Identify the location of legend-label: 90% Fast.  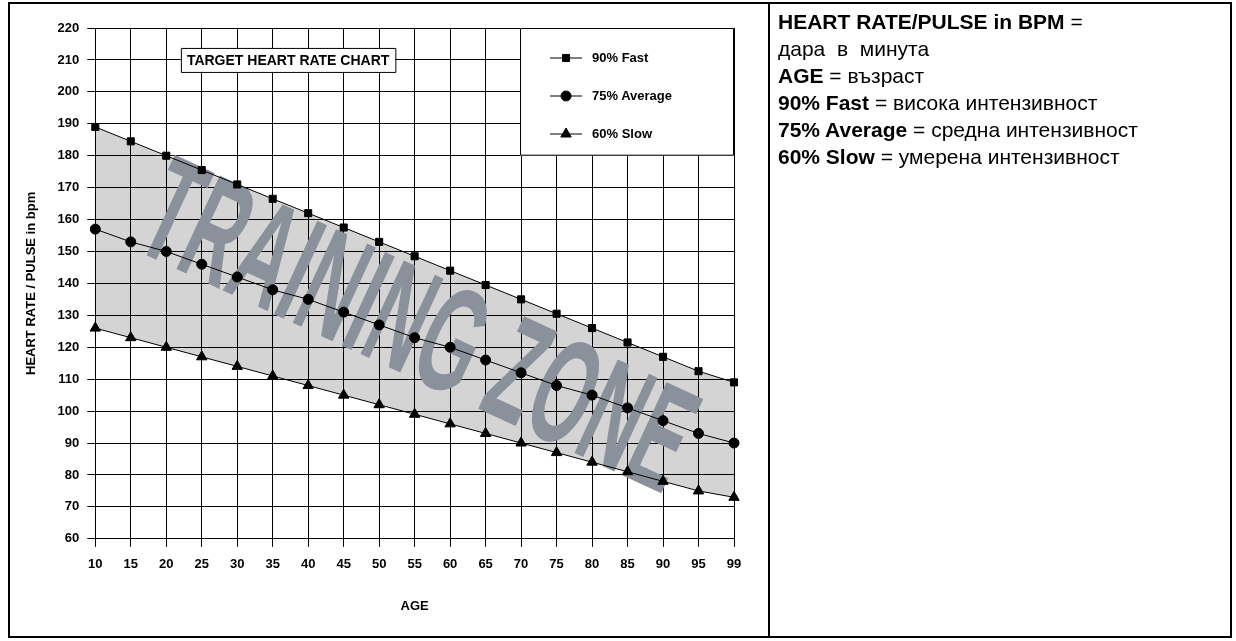
(621, 57).